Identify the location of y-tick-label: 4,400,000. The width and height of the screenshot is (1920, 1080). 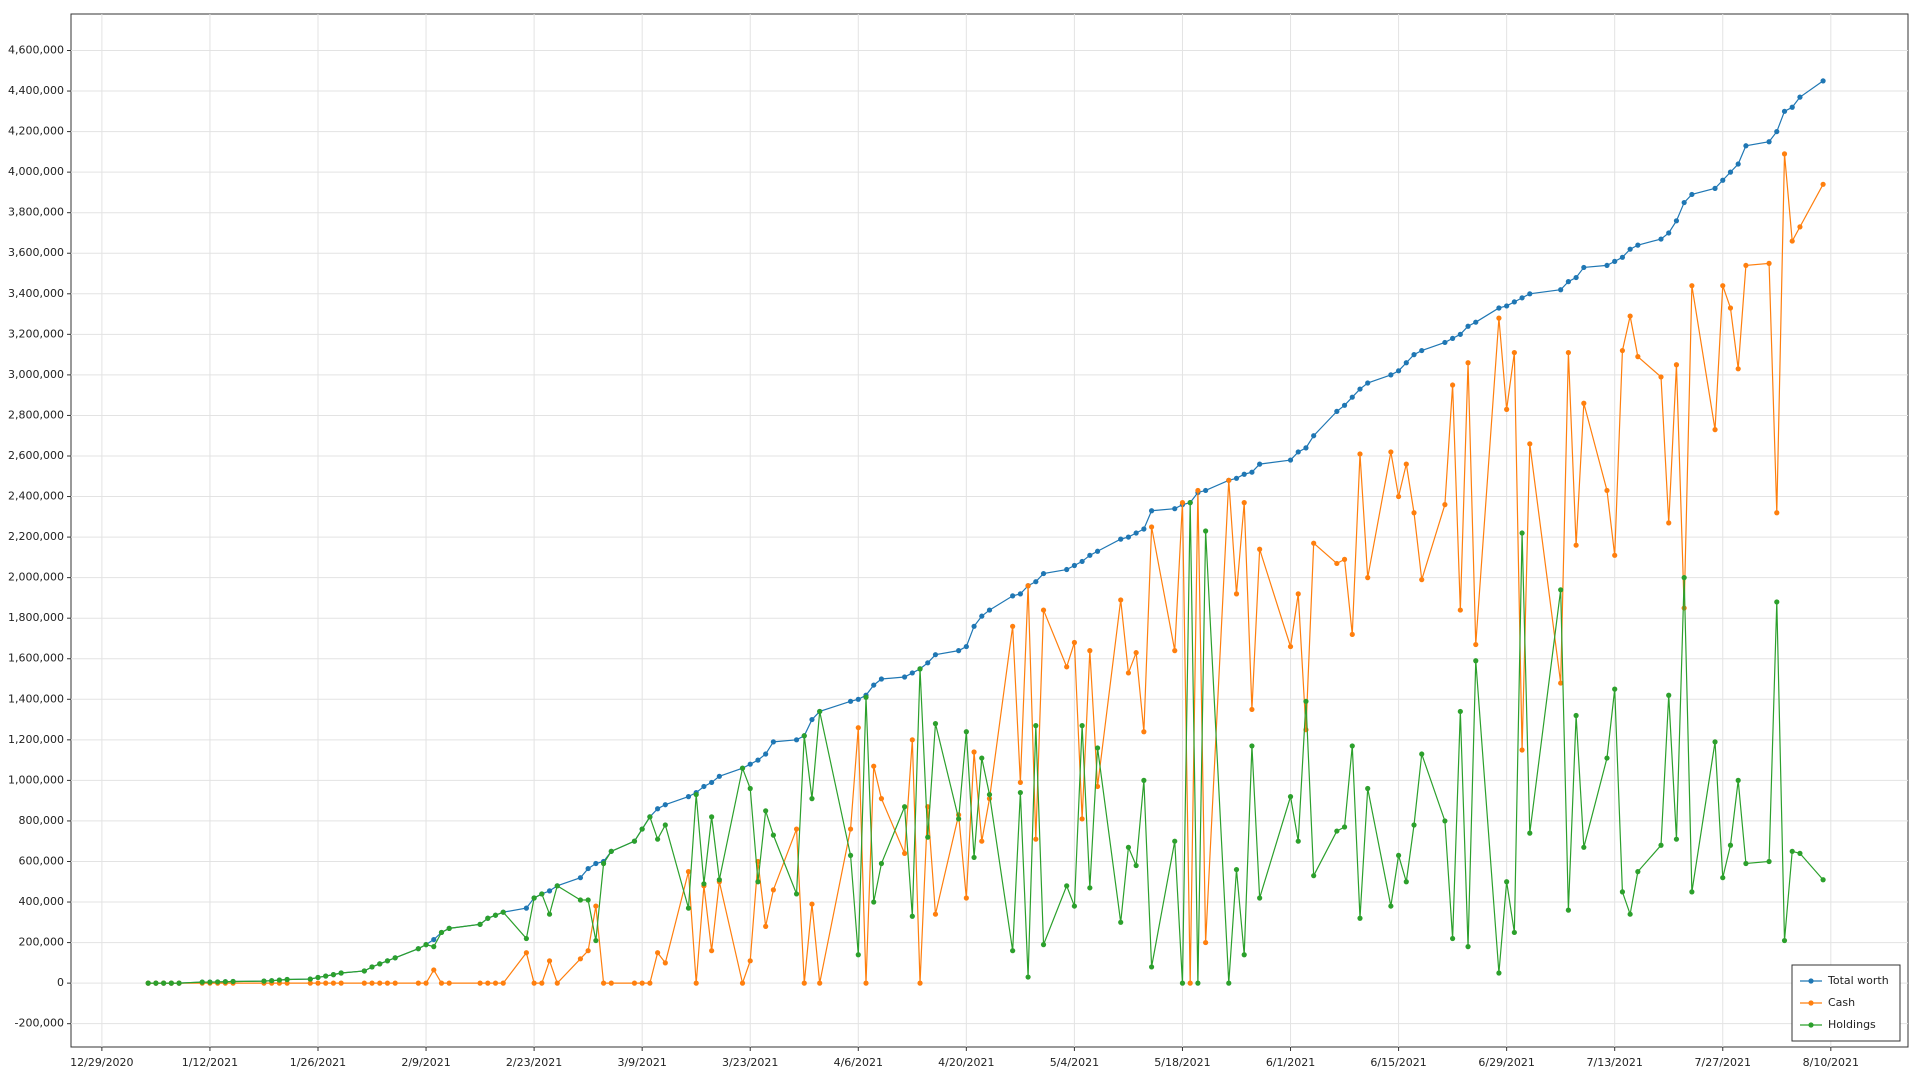
(36, 90).